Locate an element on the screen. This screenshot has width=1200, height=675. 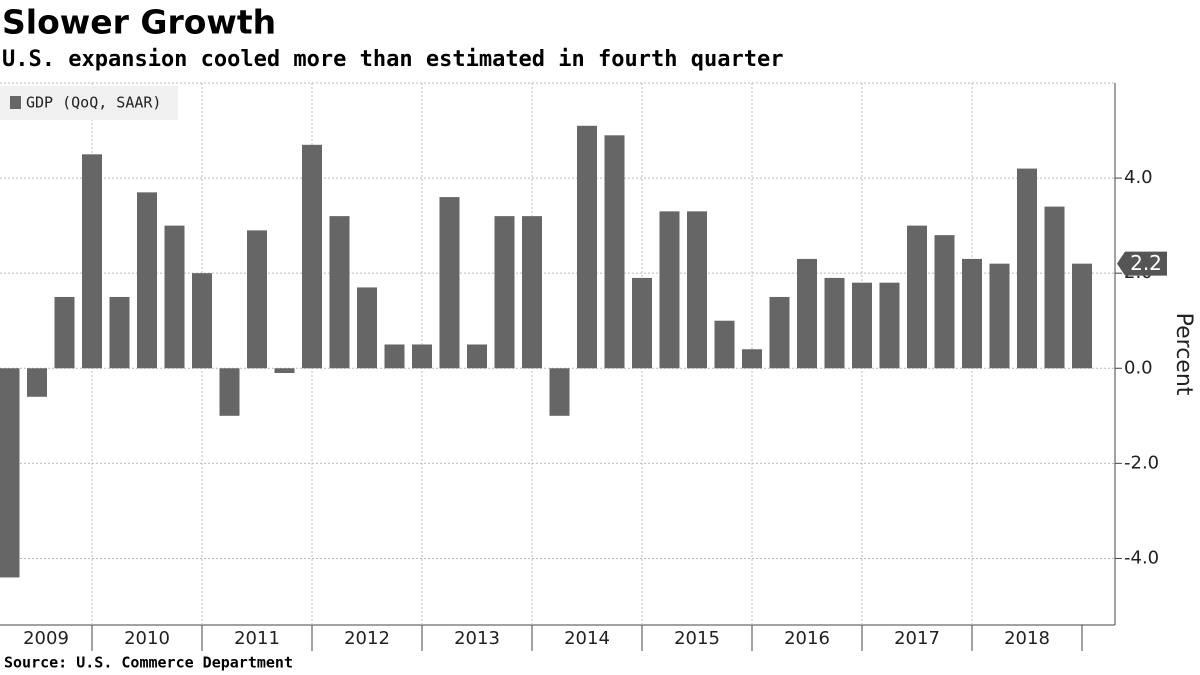
chart-title: Slower Growth is located at coordinates (139, 22).